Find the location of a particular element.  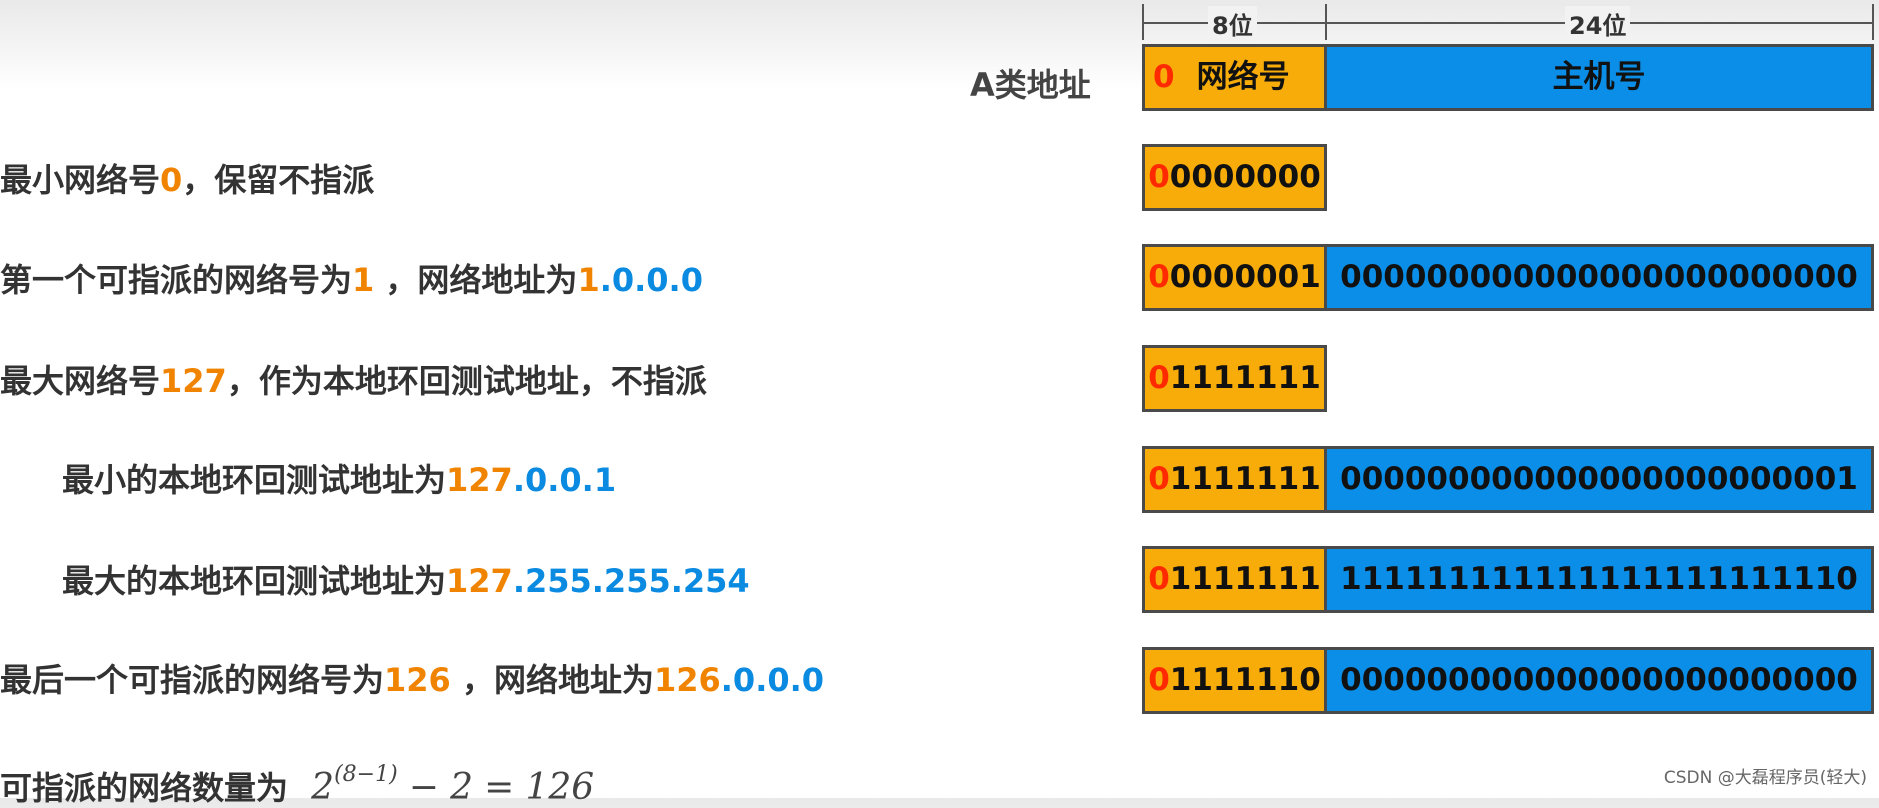

formula: 可指派的网络数量为 2(8−1) − 2 = 126 is located at coordinates (297, 781).